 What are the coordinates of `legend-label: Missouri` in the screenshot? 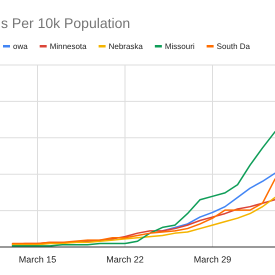 It's located at (179, 46).